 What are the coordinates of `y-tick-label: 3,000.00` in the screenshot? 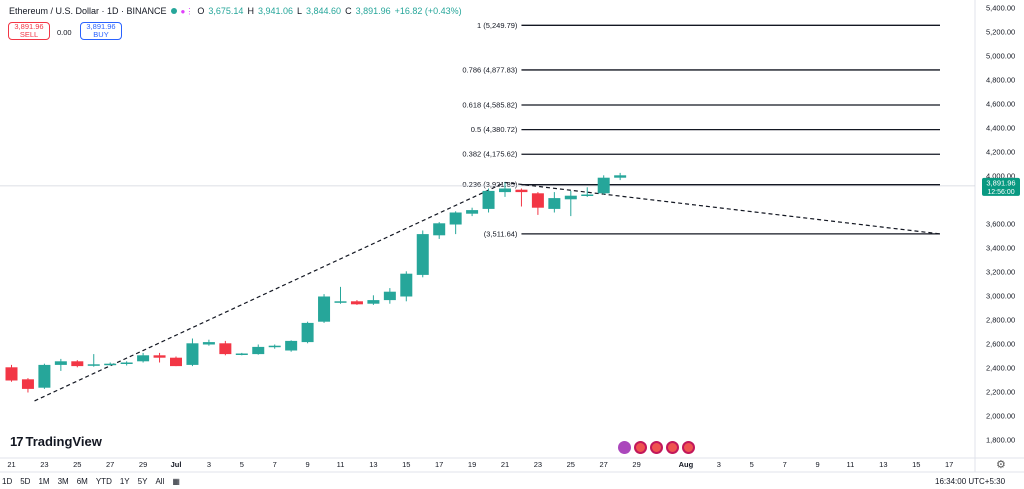 It's located at (1000, 295).